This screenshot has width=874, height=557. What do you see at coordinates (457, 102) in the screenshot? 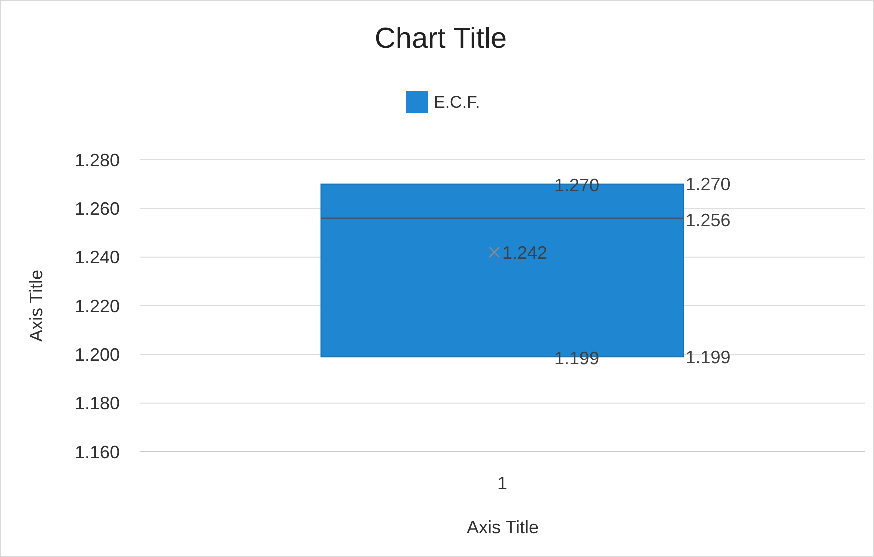
I see `legend-label: E.C.F.` at bounding box center [457, 102].